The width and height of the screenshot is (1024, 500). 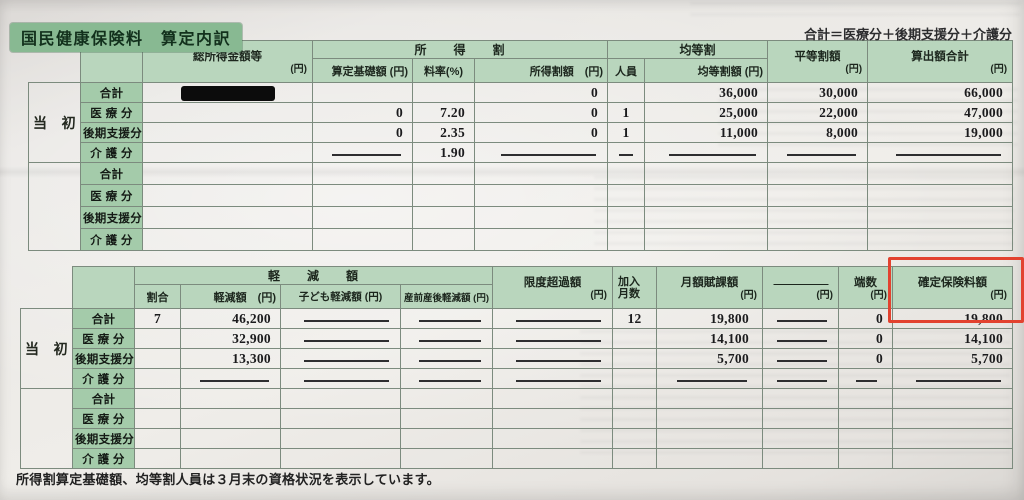 I want to click on cell-monthly-levy: 19,800, so click(x=710, y=318).